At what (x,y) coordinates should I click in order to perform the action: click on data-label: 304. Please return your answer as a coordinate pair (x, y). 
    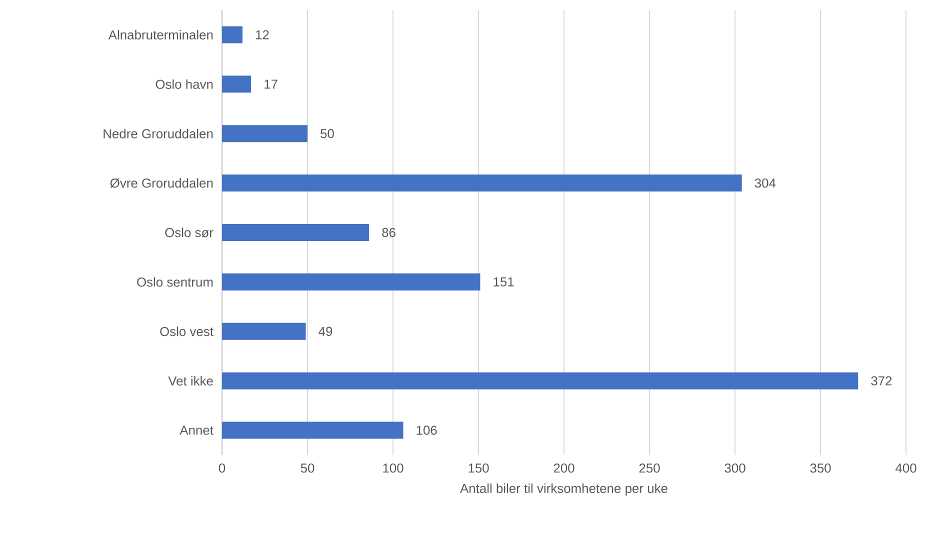
    Looking at the image, I should click on (765, 183).